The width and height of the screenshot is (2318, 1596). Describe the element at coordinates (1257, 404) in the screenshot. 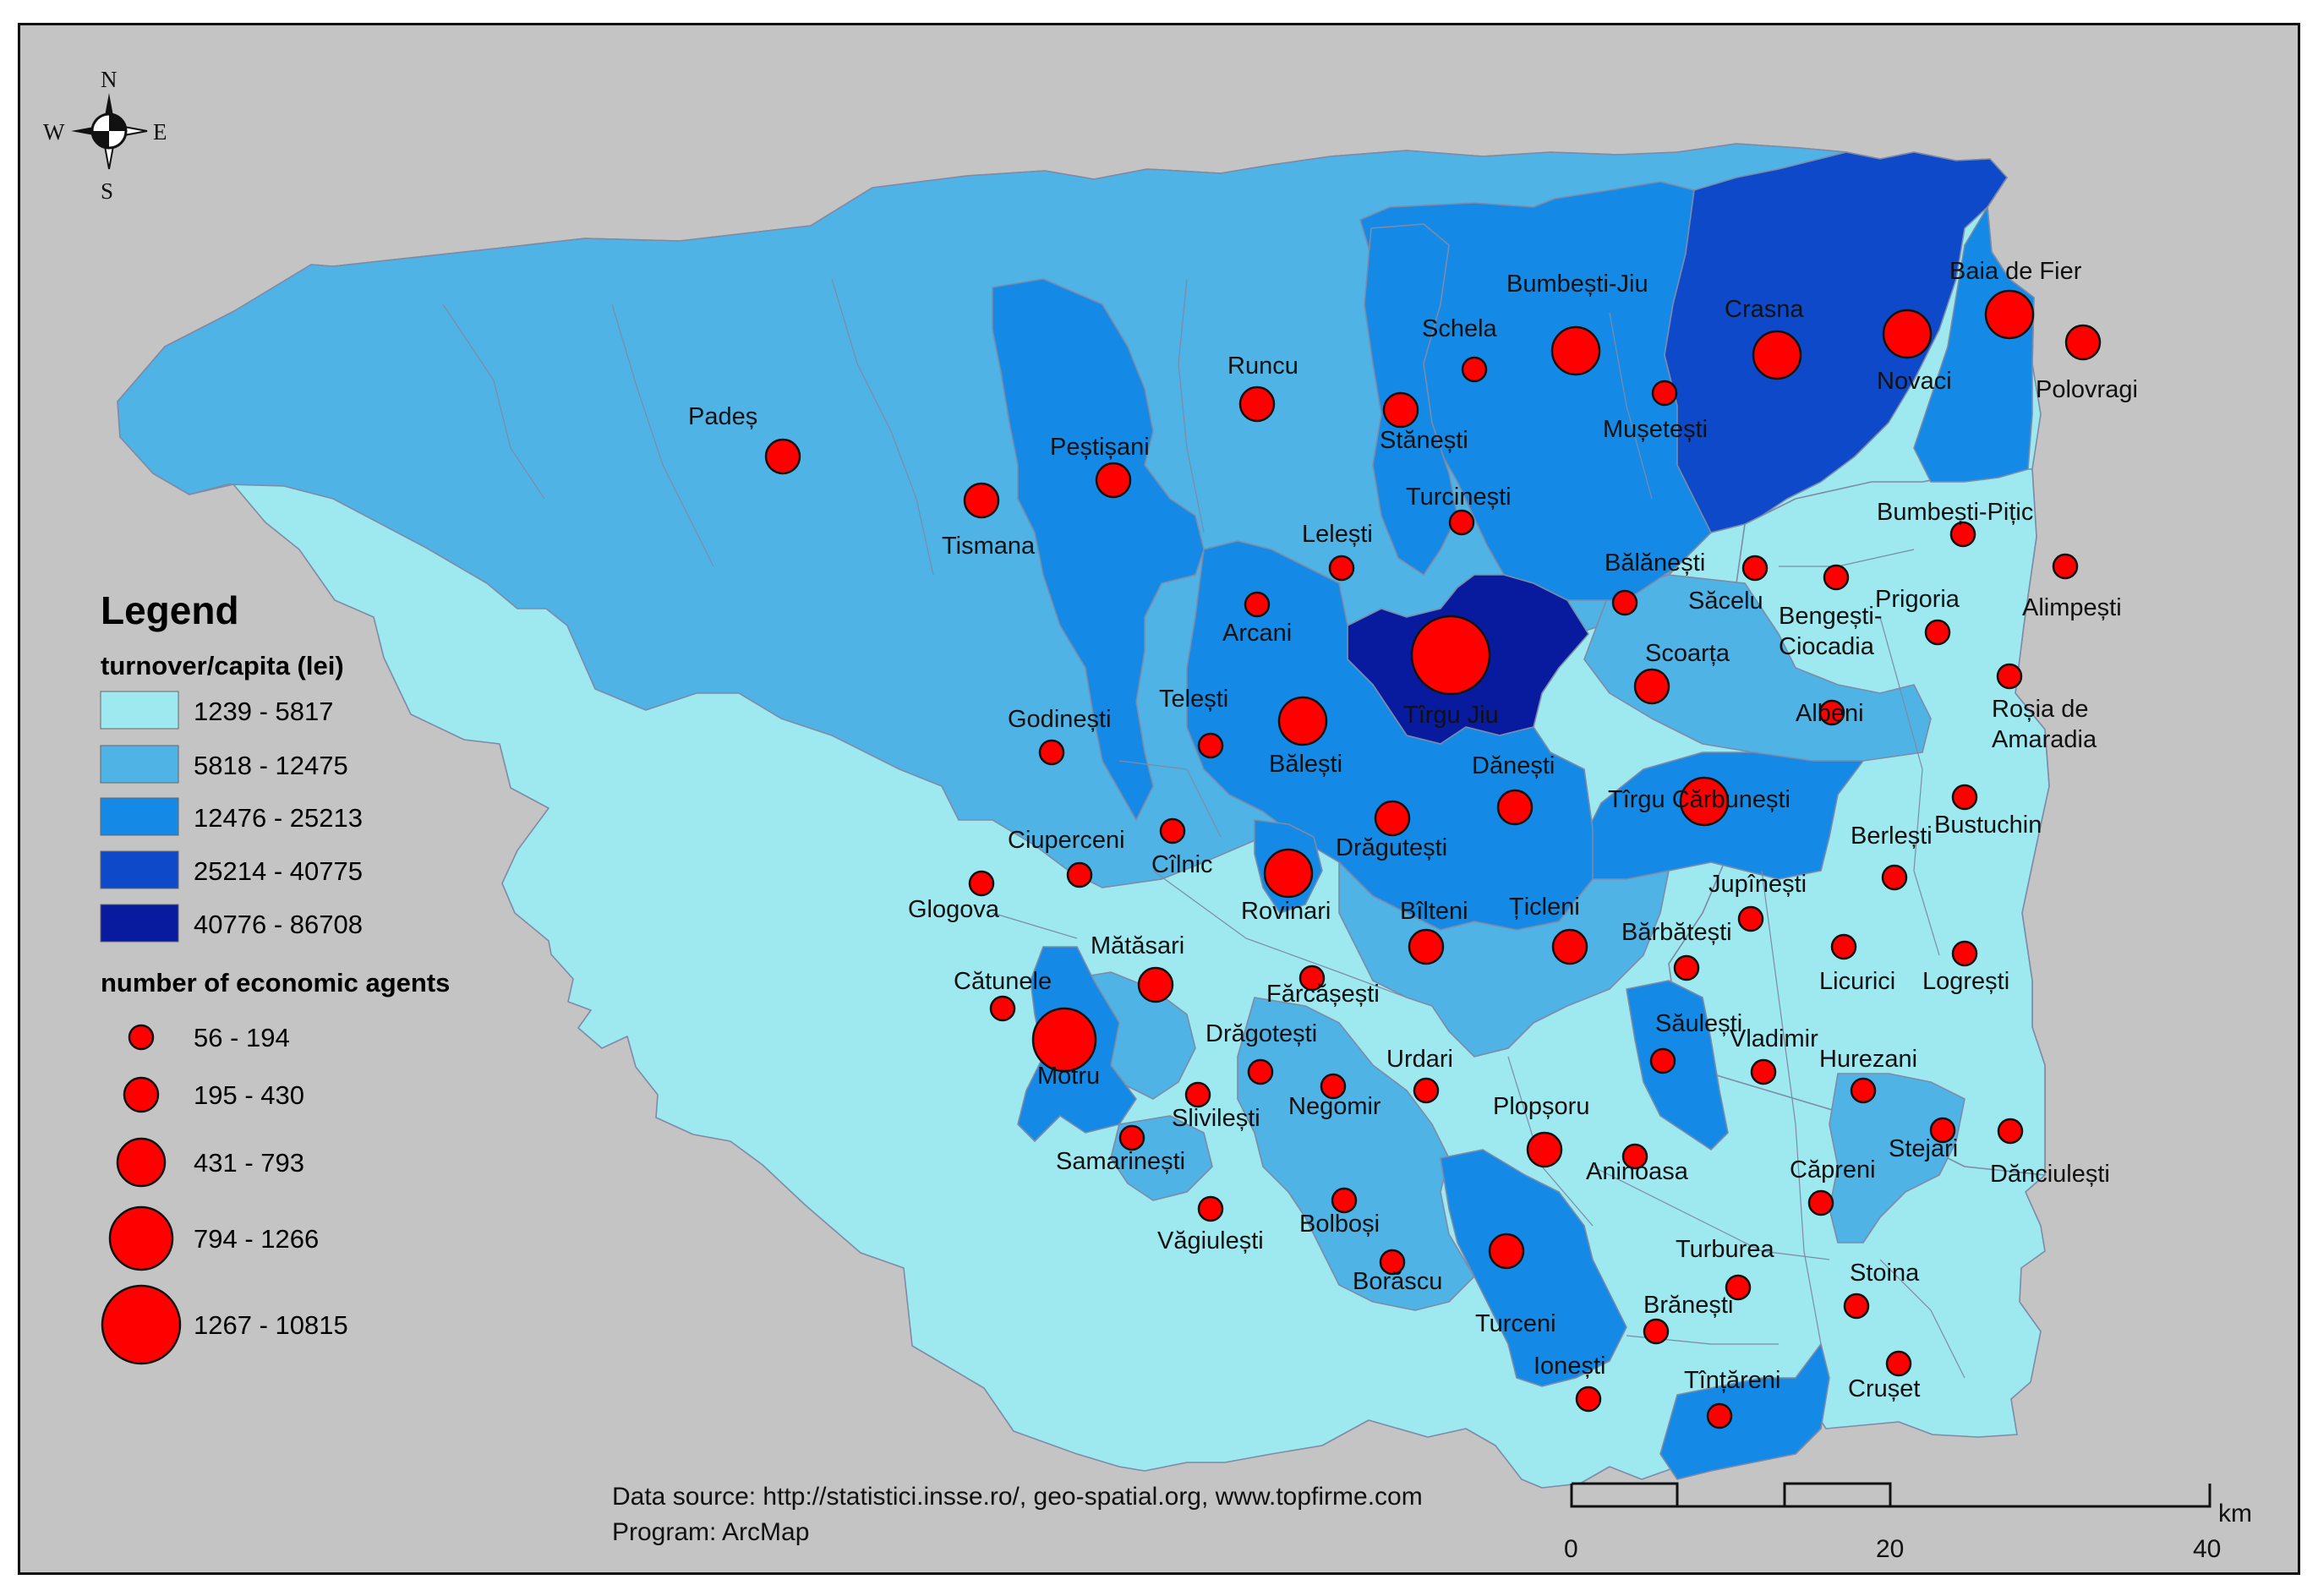

I see `marker-runcu` at that location.